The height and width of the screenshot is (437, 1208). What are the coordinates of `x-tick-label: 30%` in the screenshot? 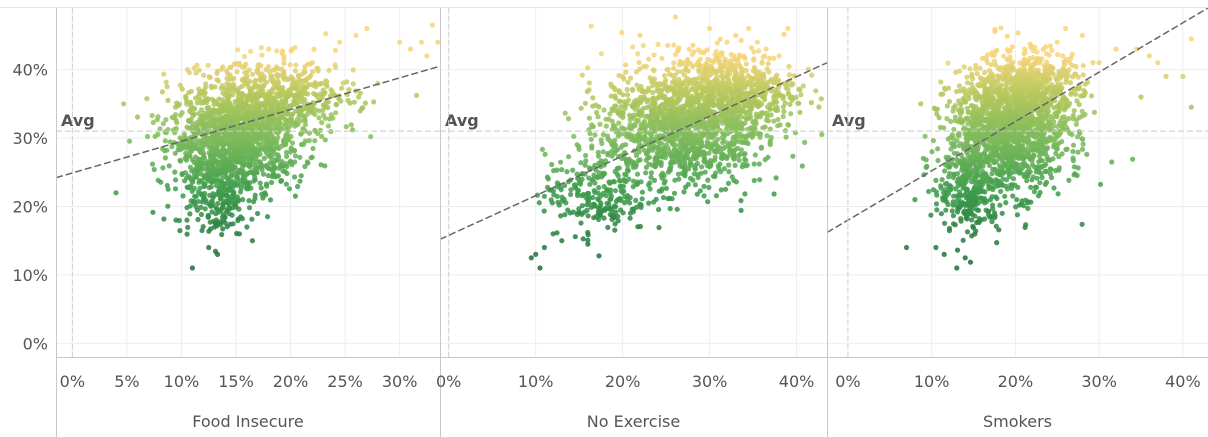 It's located at (400, 381).